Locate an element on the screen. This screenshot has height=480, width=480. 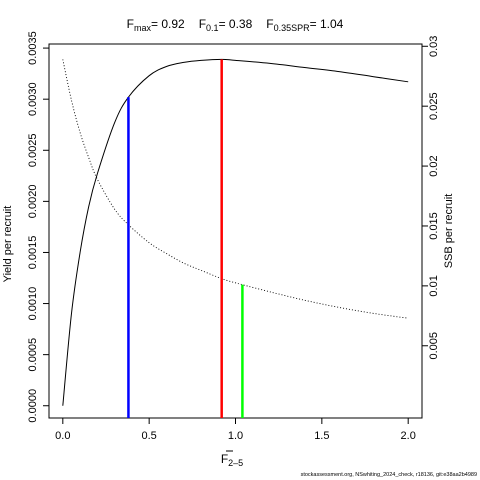
x-axis: 0.0 0.5 1.0 1.5 2.0 is located at coordinates (235, 430).